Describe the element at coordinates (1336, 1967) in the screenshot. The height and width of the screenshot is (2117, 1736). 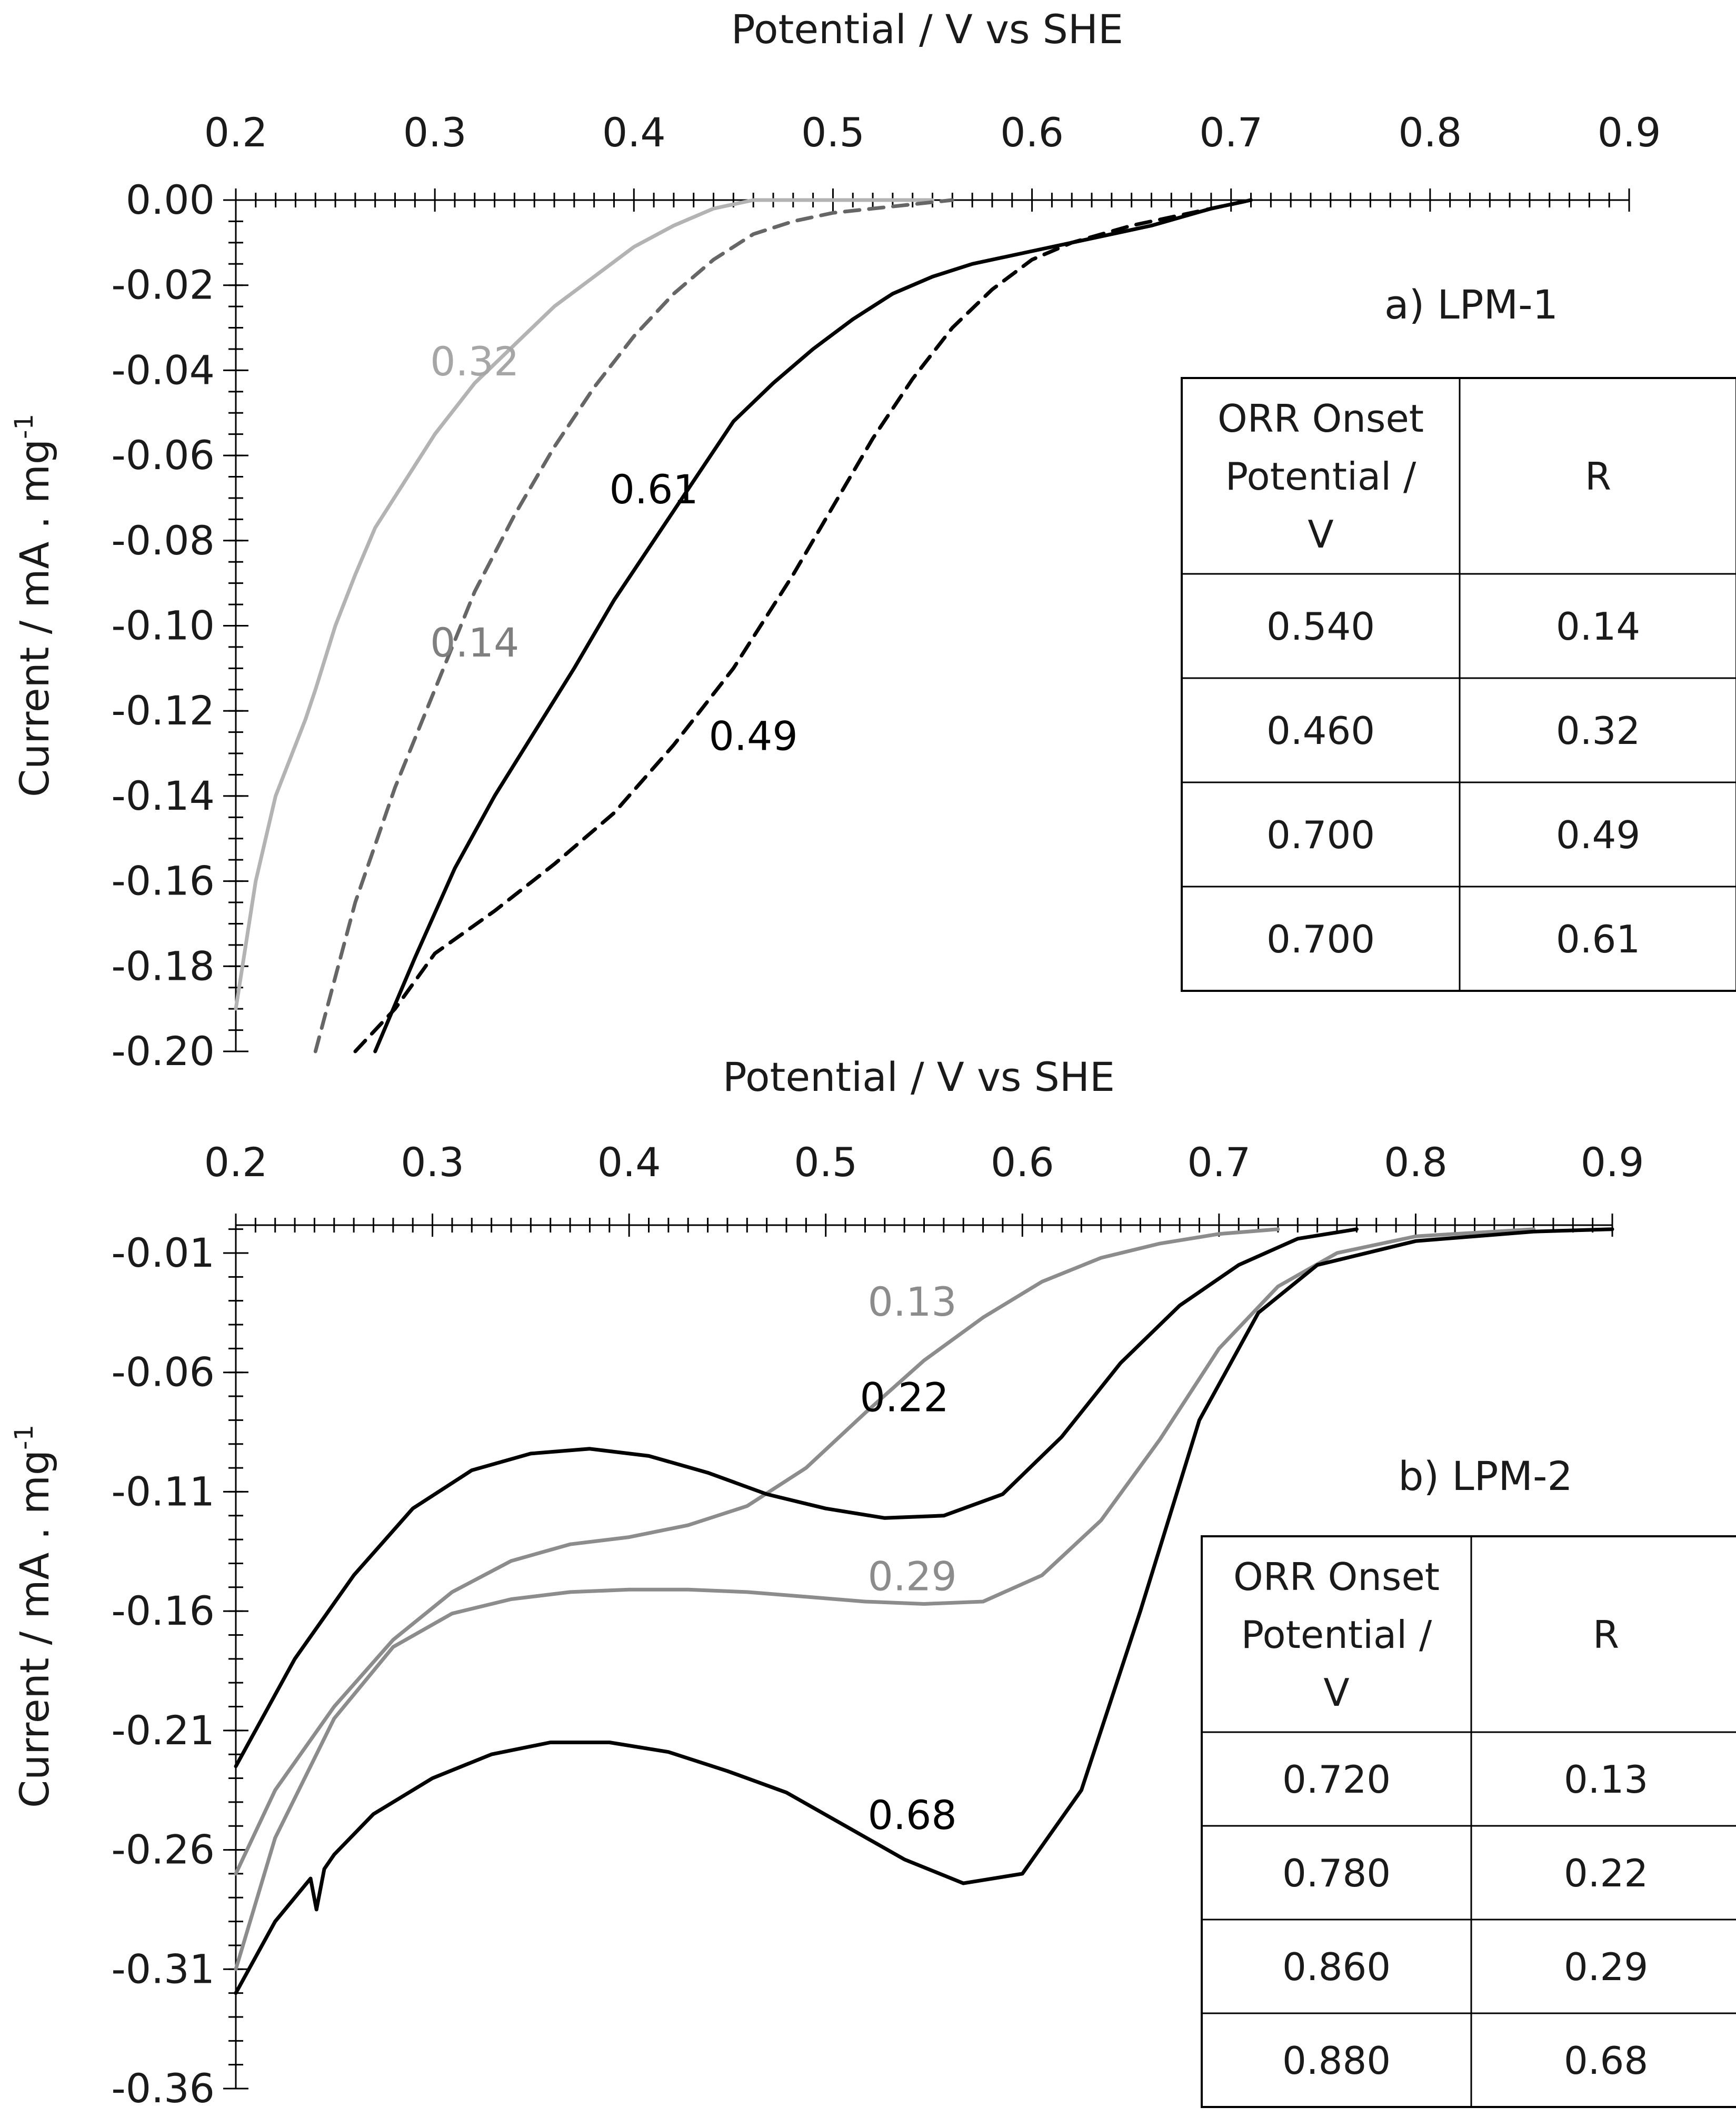
I see `table-cell-onset: 0.860` at that location.